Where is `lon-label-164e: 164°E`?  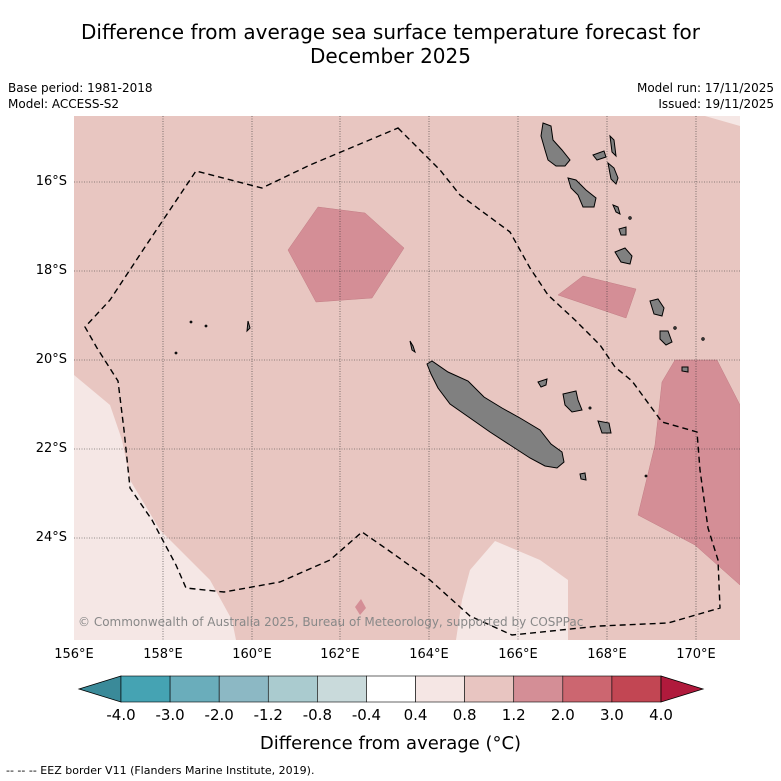
lon-label-164e: 164°E is located at coordinates (429, 654).